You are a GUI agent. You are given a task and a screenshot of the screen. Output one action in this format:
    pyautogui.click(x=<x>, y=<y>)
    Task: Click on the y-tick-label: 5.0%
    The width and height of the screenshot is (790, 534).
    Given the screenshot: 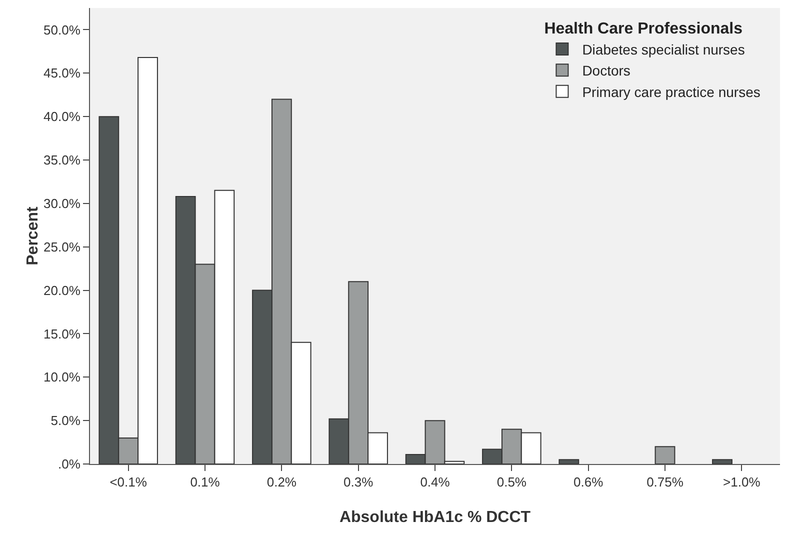 What is the action you would take?
    pyautogui.click(x=65, y=420)
    